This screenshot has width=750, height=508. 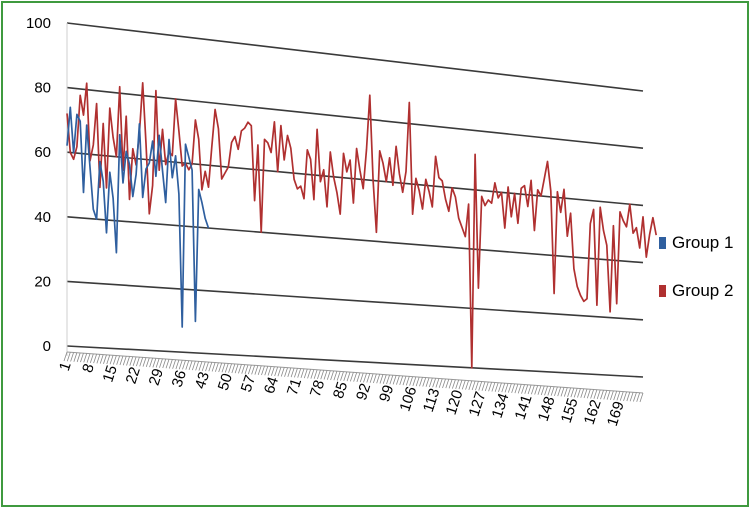 I want to click on x-tick-label: 50, so click(x=225, y=381).